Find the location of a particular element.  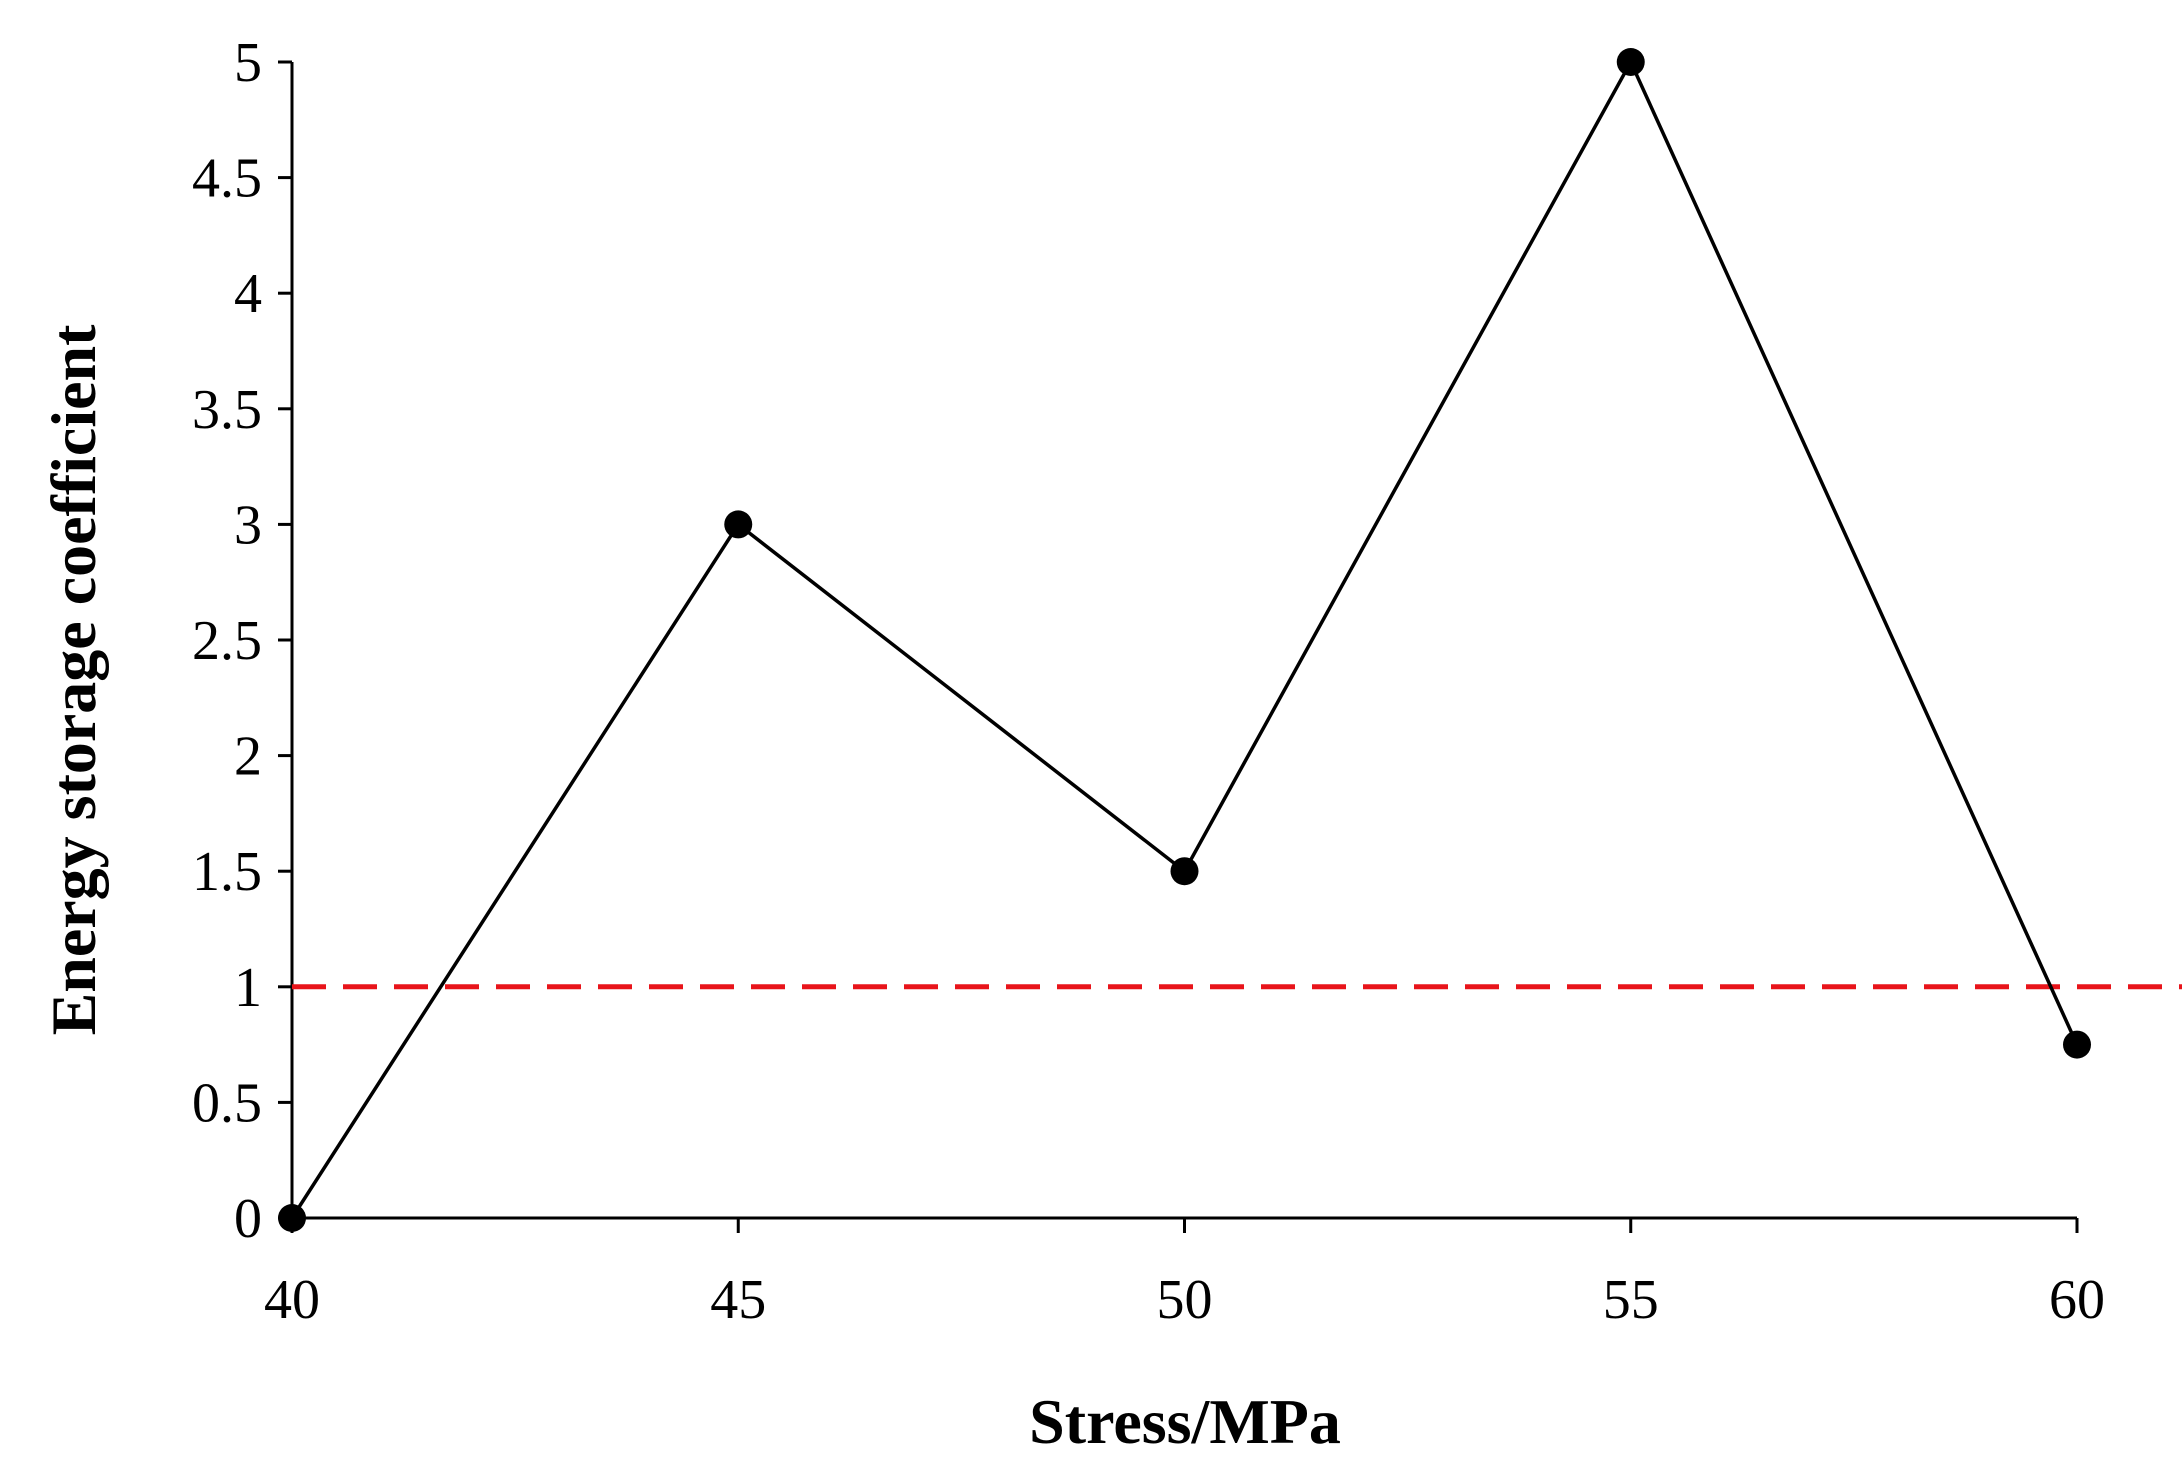

x-tick-label: 45 is located at coordinates (738, 1300).